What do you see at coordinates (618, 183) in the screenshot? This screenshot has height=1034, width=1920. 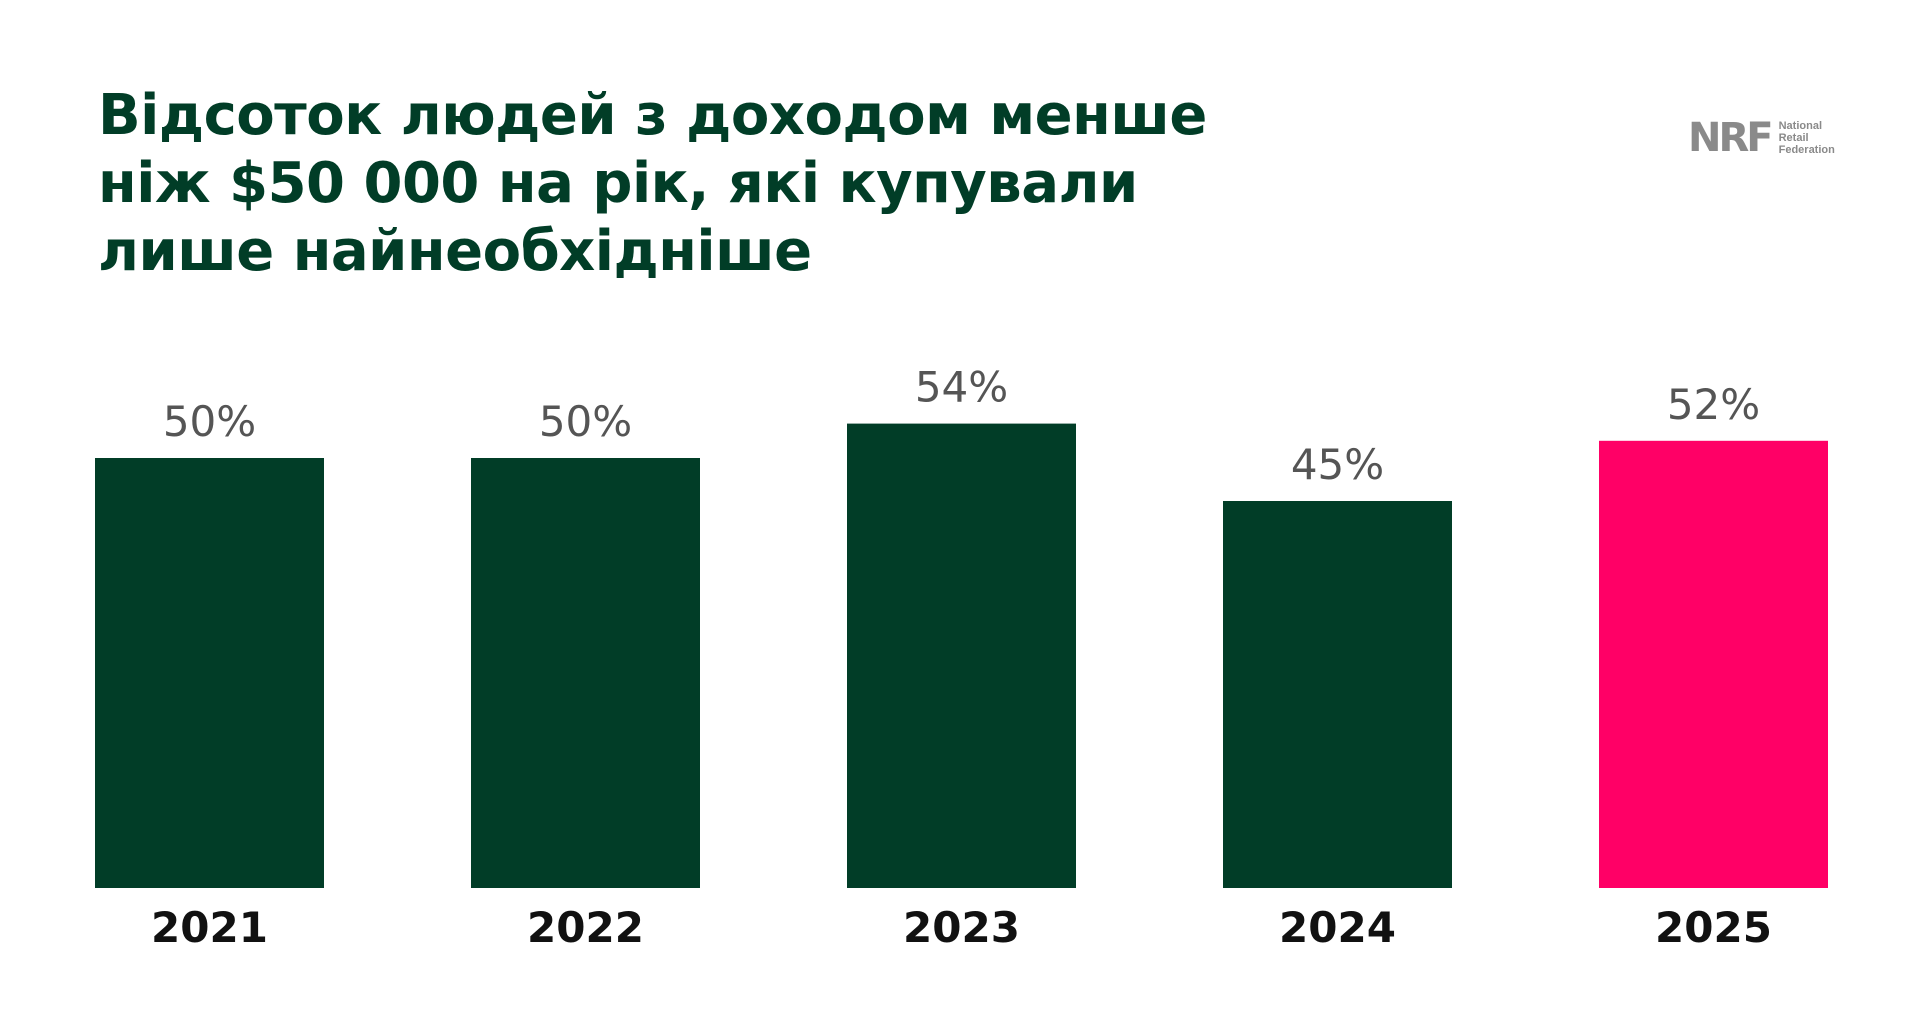 I see `title-line-2: ніж $50 000 на рік, які купували` at bounding box center [618, 183].